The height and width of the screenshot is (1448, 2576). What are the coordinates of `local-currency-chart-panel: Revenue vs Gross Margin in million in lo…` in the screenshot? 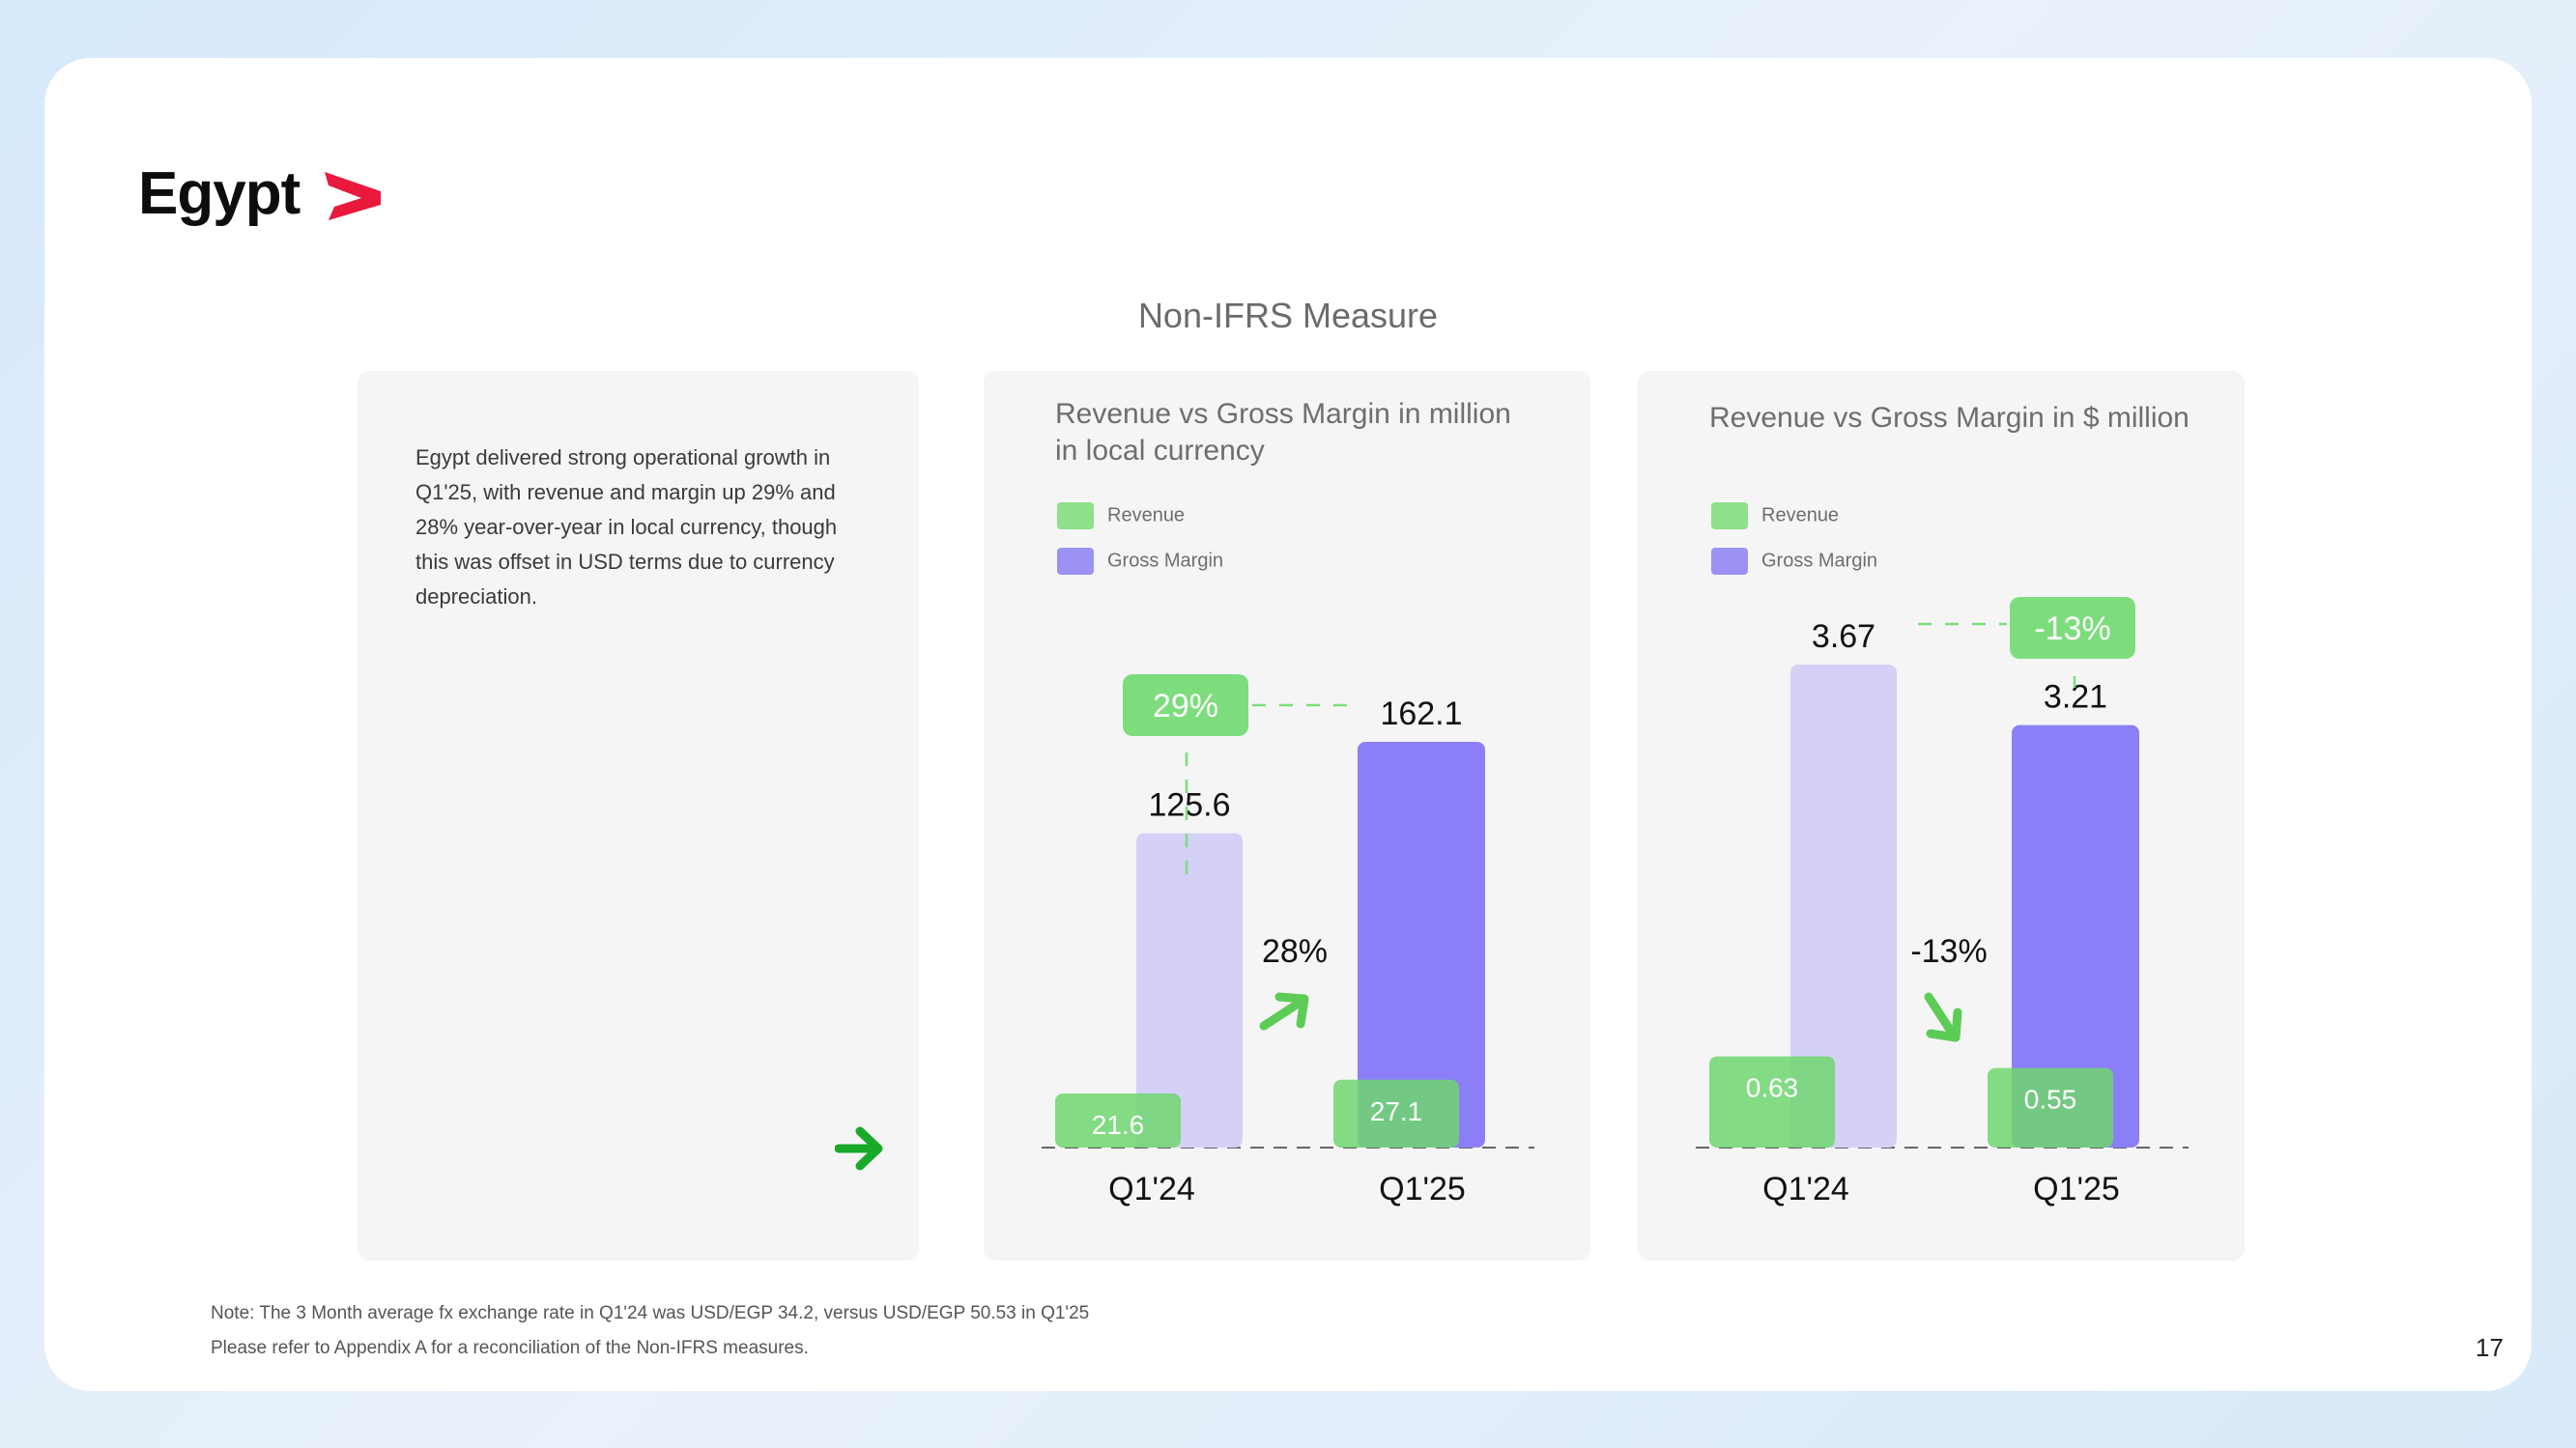 It's located at (1287, 816).